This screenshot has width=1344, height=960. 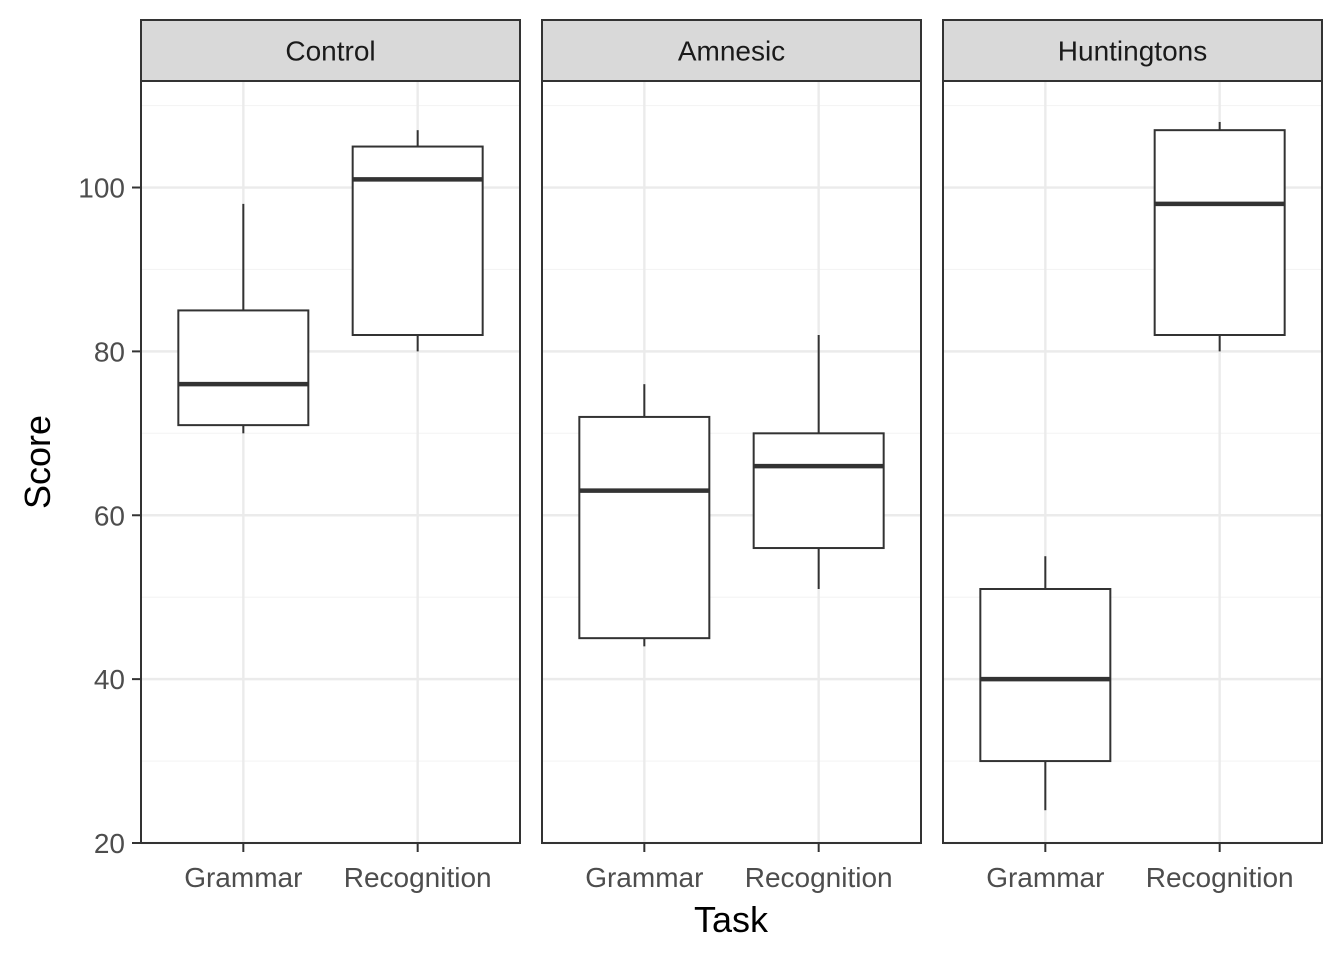 I want to click on y-tick-label: 20, so click(x=109, y=843).